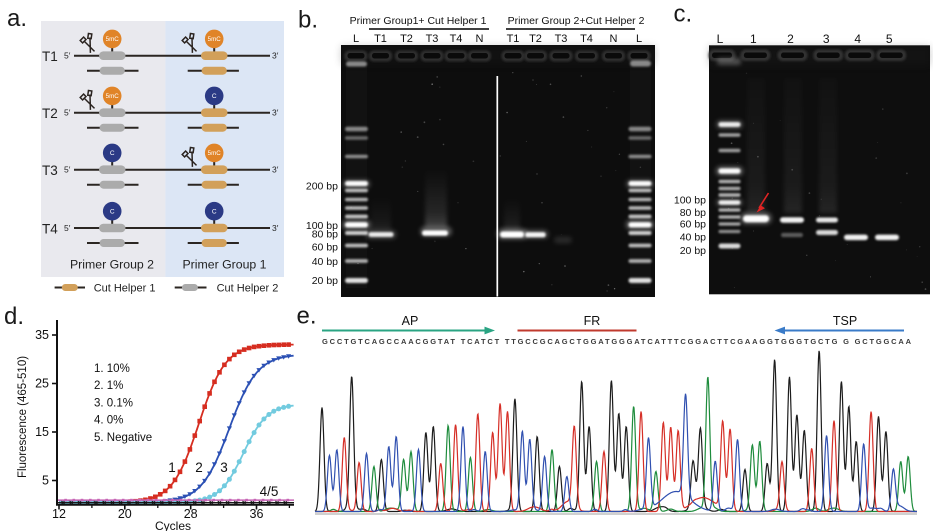 The width and height of the screenshot is (933, 531). I want to click on svg-text: c., so click(683, 14).